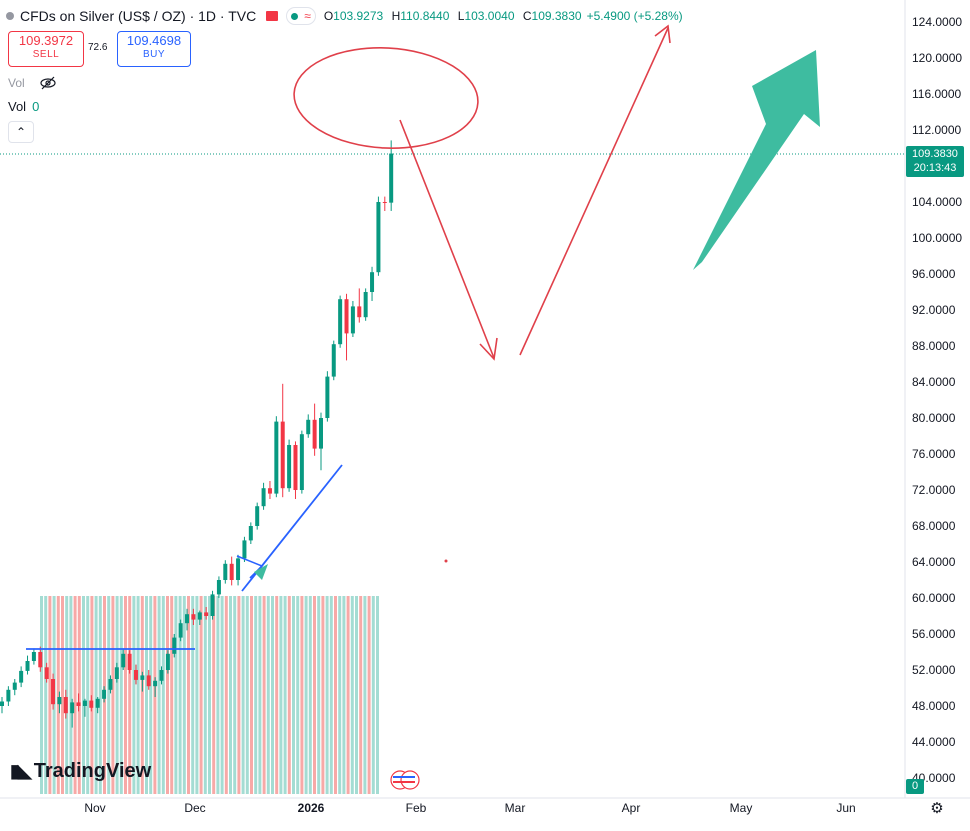  Describe the element at coordinates (48, 83) in the screenshot. I see `eye-crossed-icon` at that location.